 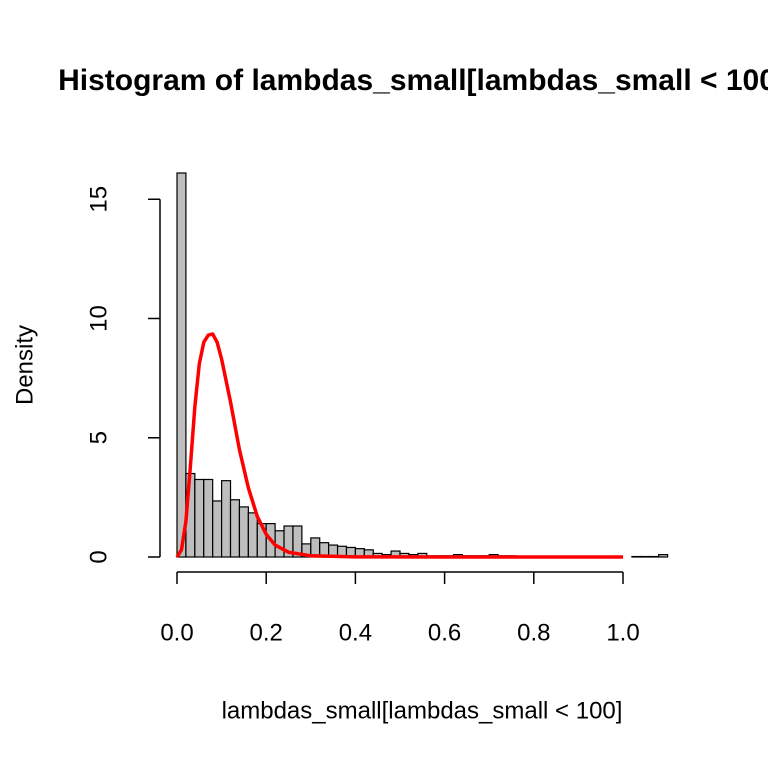 What do you see at coordinates (533, 632) in the screenshot?
I see `x-tick-label: 0.8` at bounding box center [533, 632].